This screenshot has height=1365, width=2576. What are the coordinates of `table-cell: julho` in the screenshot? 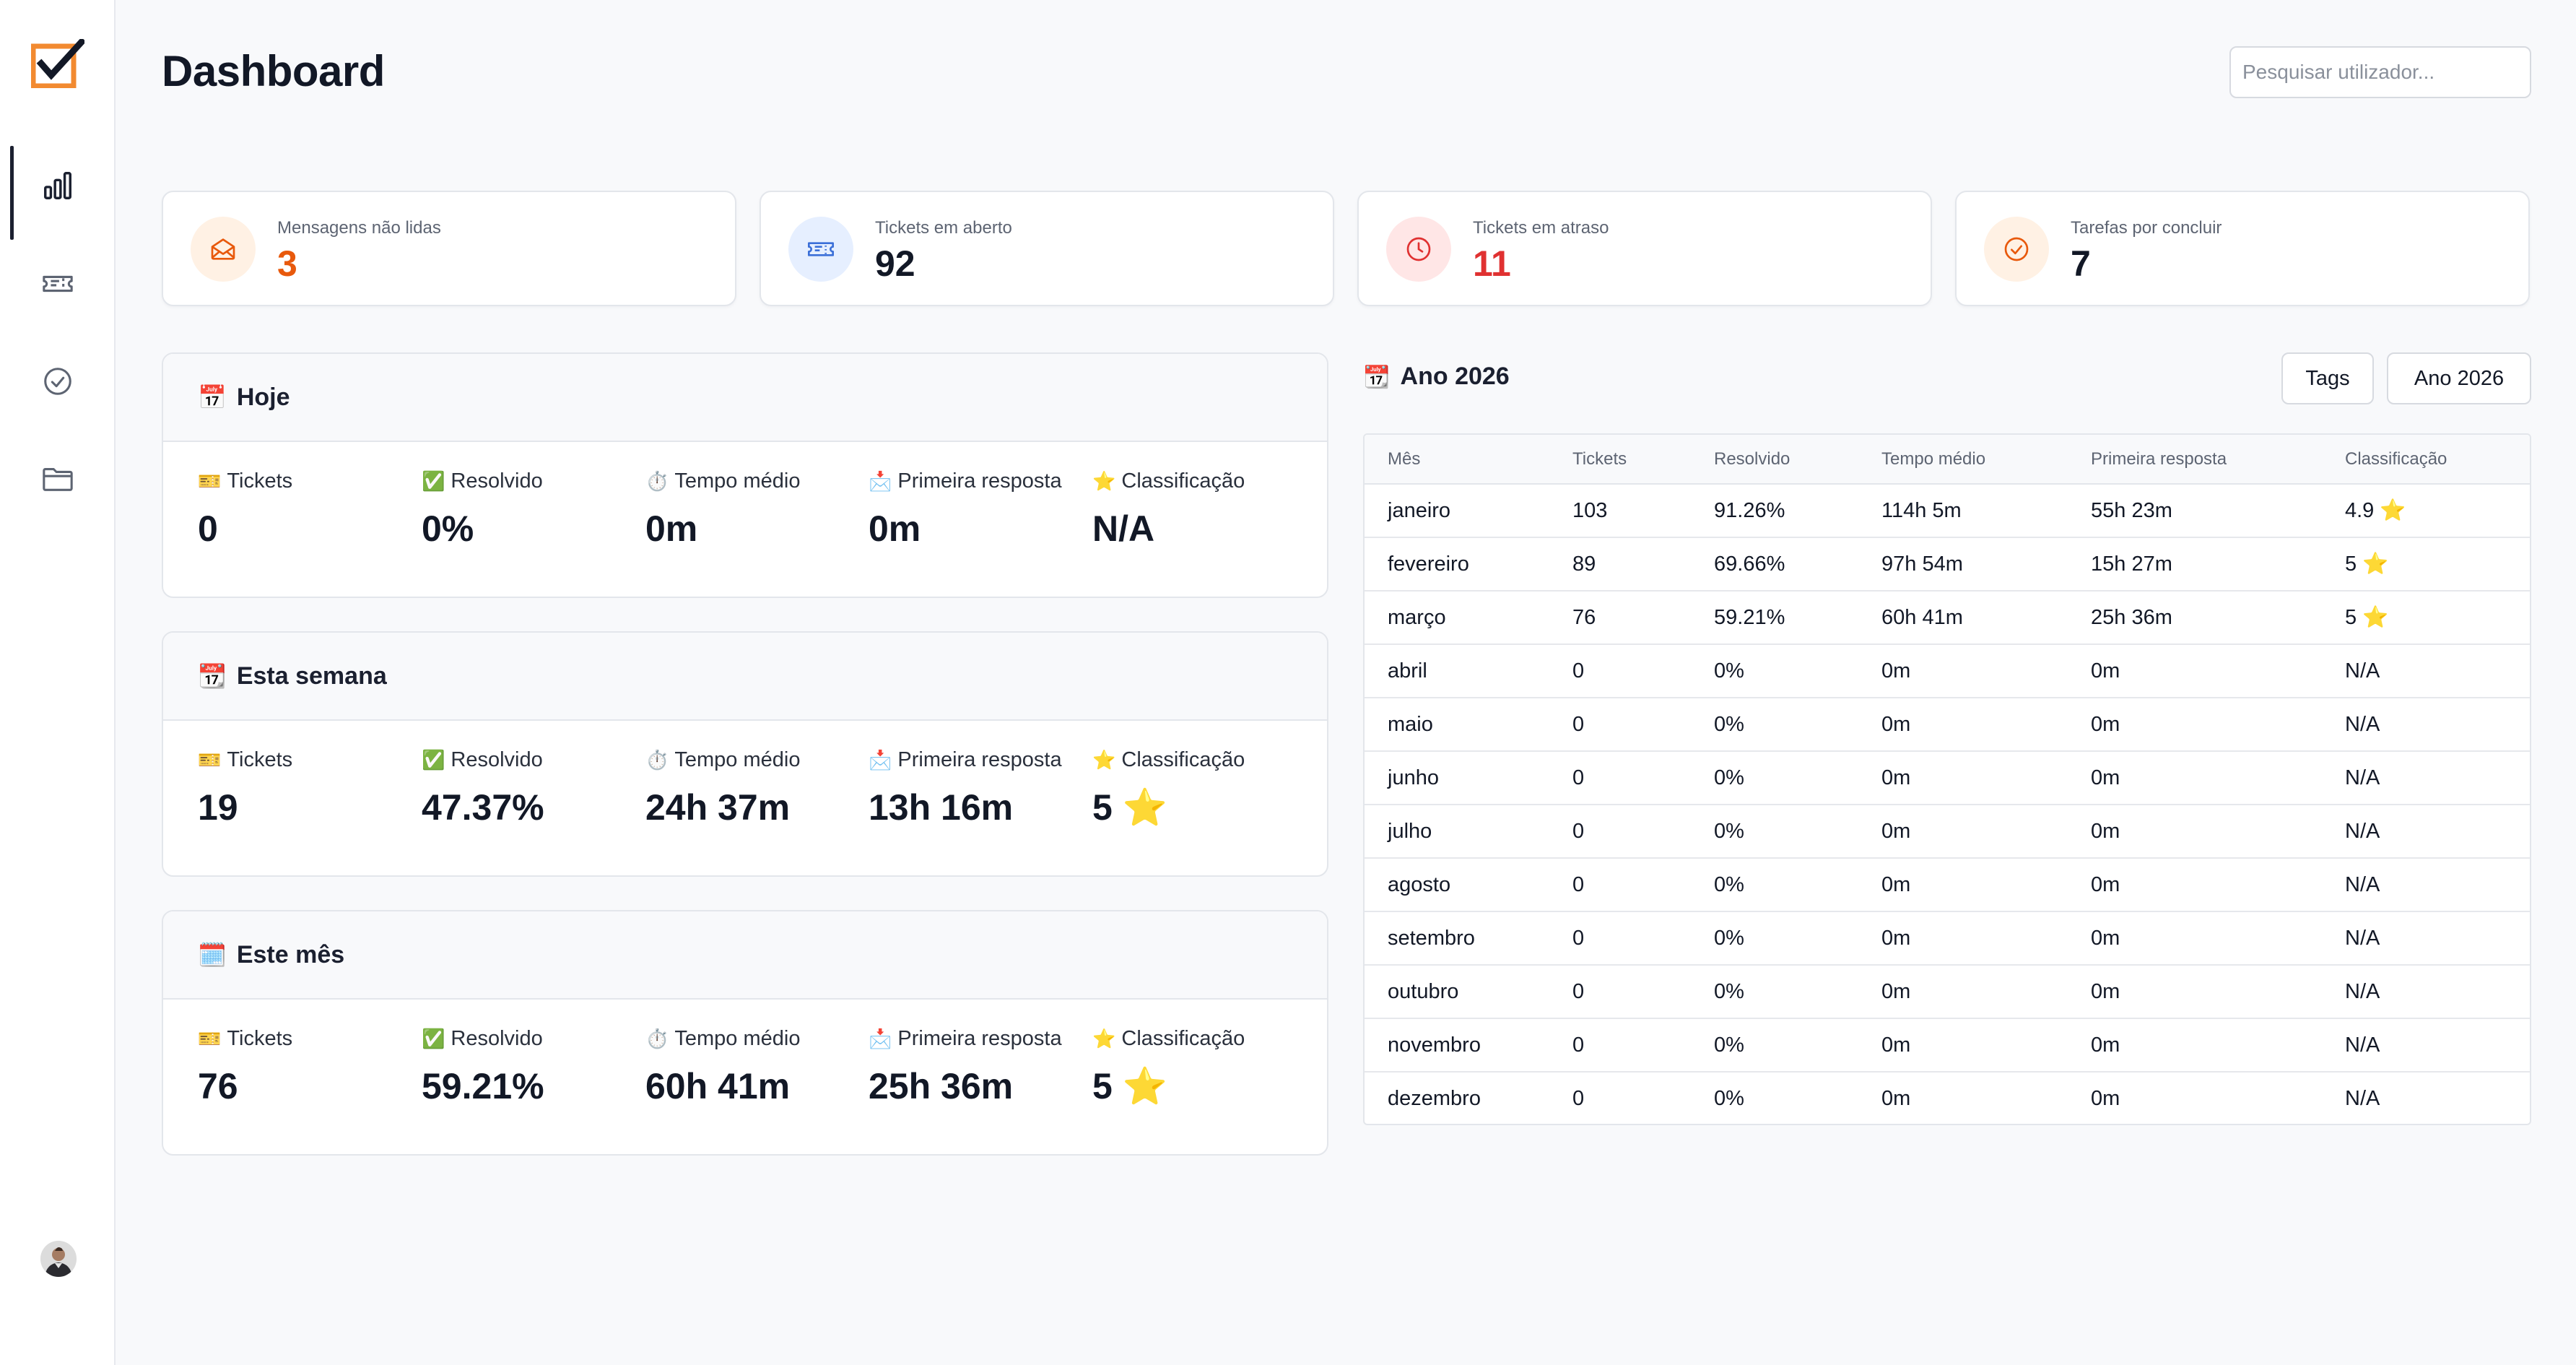 It's located at (1457, 832).